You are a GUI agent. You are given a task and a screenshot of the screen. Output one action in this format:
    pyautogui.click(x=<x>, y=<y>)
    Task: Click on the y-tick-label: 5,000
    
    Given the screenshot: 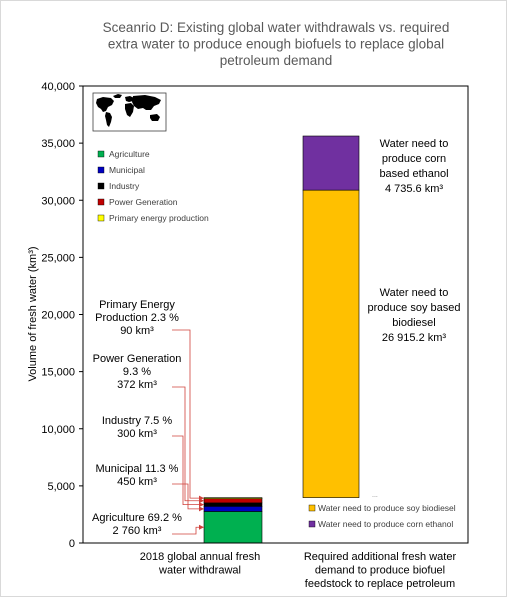 What is the action you would take?
    pyautogui.click(x=61, y=487)
    